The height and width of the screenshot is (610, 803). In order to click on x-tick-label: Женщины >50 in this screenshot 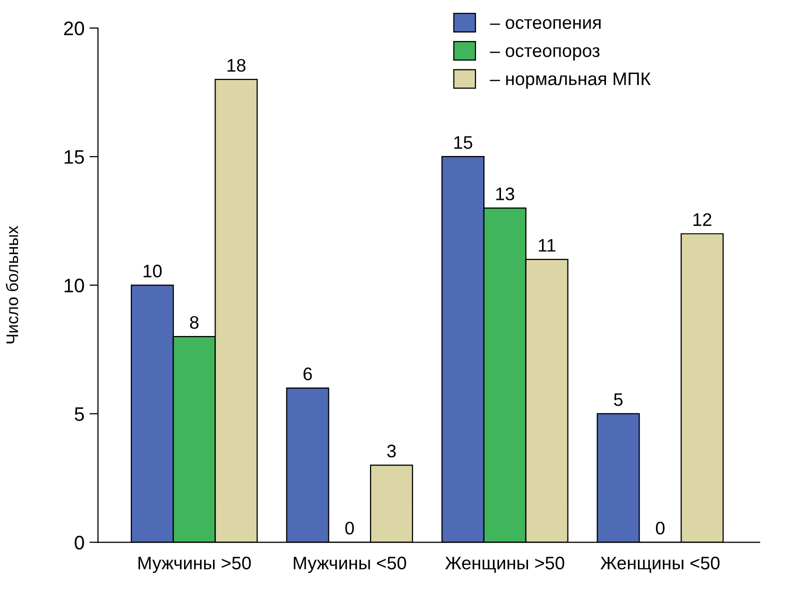, I will do `click(504, 564)`.